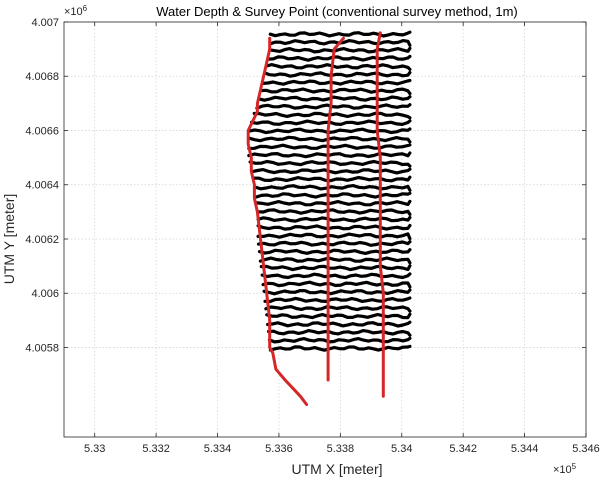  Describe the element at coordinates (401, 449) in the screenshot. I see `x-tick-label: 5.34` at that location.